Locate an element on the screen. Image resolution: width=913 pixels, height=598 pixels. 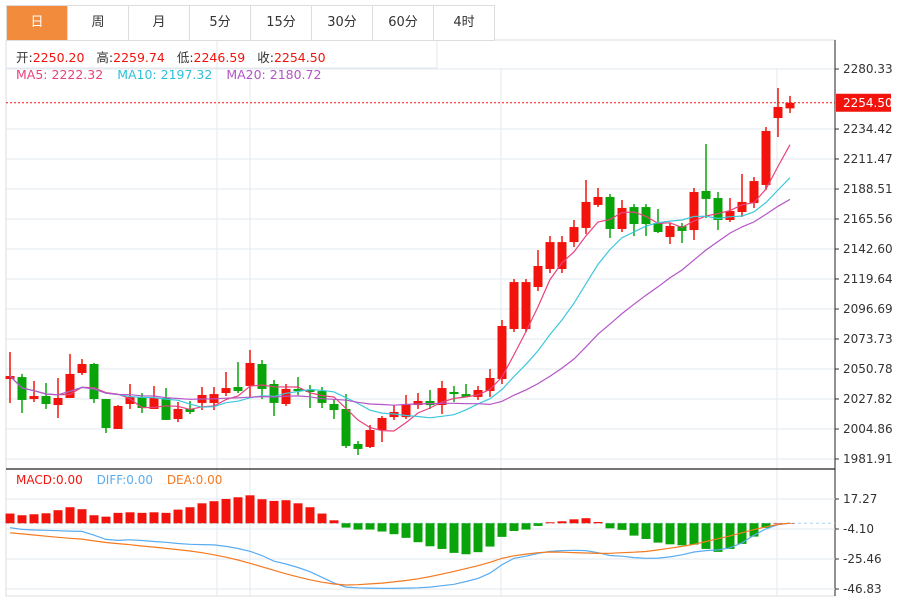
tab-60min: 60分 is located at coordinates (403, 23).